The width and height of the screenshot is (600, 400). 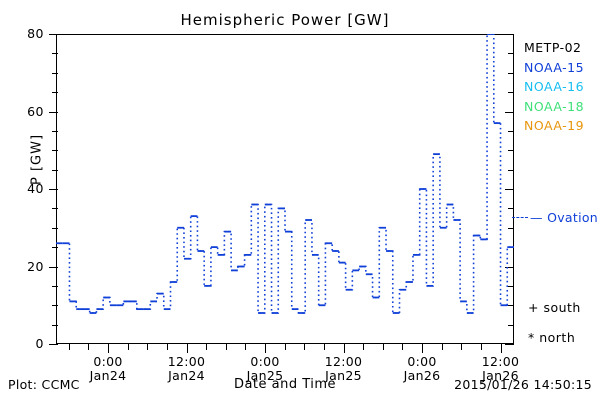 I want to click on ovation-label-line1: — Ovation, so click(x=564, y=217).